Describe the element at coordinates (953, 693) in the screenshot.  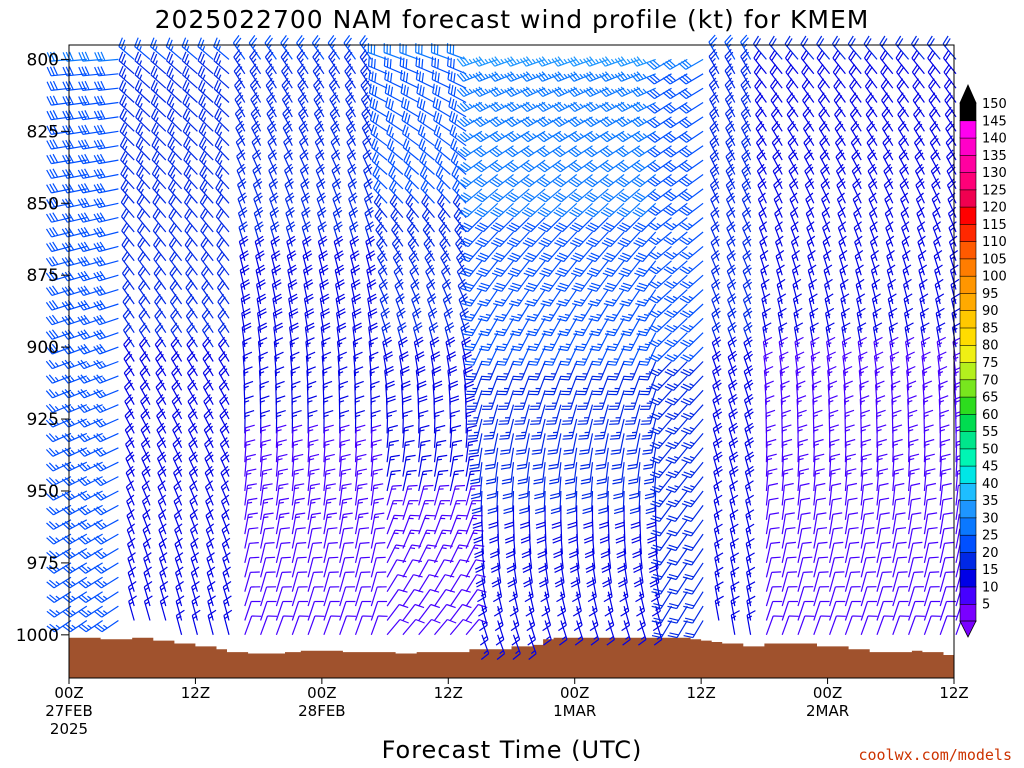
I see `x-tick-label: 12Z` at that location.